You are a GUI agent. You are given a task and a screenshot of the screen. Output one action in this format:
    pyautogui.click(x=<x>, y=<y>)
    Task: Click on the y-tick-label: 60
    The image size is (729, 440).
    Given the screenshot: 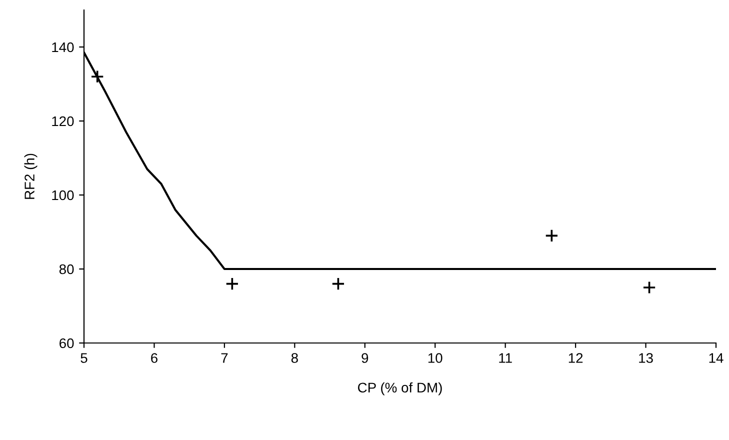 What is the action you would take?
    pyautogui.click(x=67, y=343)
    